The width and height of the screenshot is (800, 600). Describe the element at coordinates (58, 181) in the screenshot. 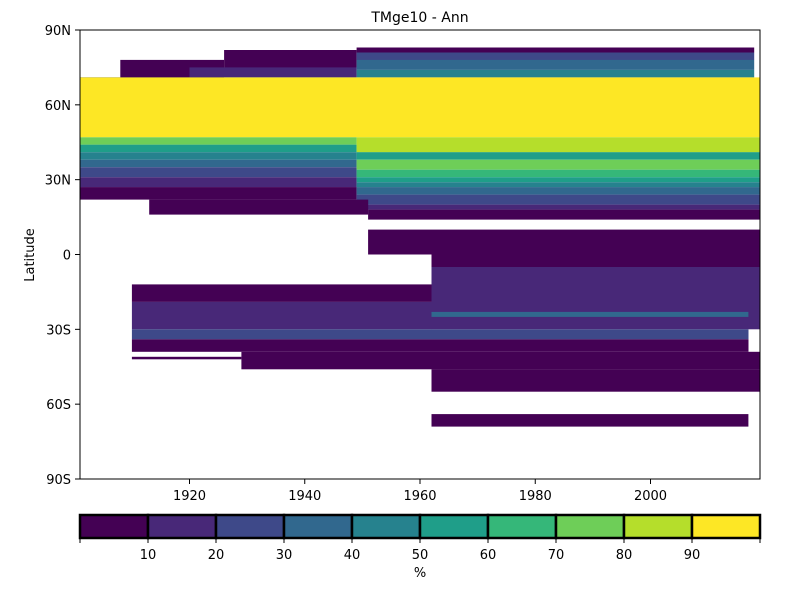

I see `y-tick-label: 30N` at that location.